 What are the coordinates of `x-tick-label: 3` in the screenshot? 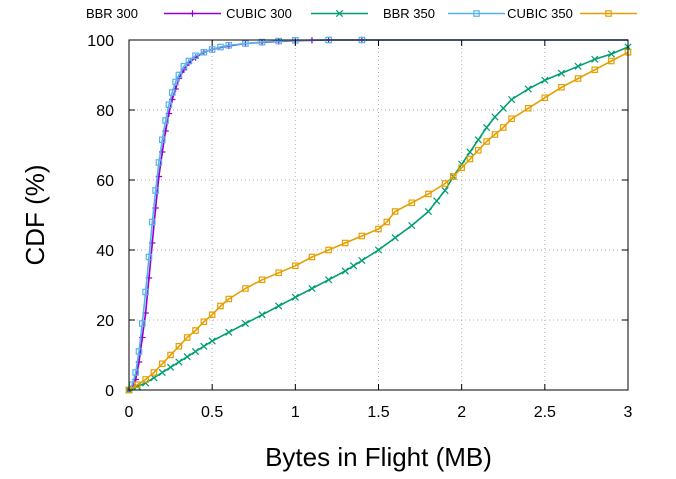 It's located at (628, 412).